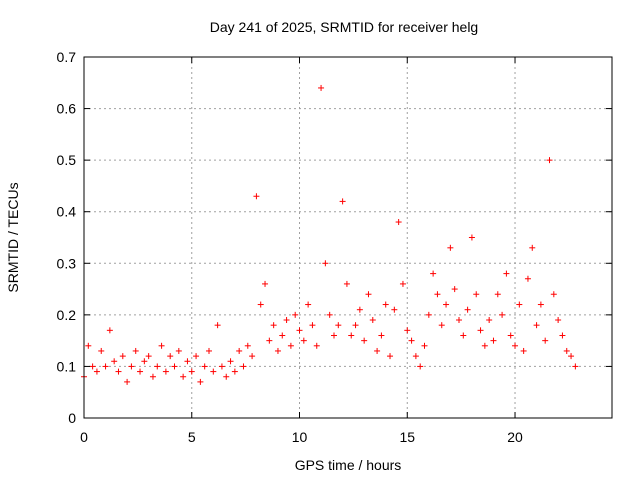 The height and width of the screenshot is (480, 640). Describe the element at coordinates (300, 437) in the screenshot. I see `x-tick-label: 10` at that location.